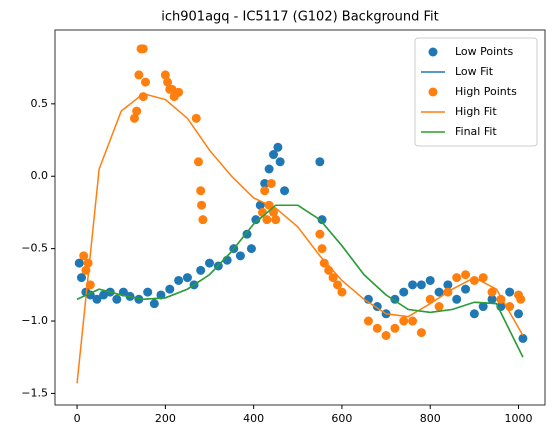 The width and height of the screenshot is (559, 435). I want to click on y-tick-label: −0.5, so click(34, 248).